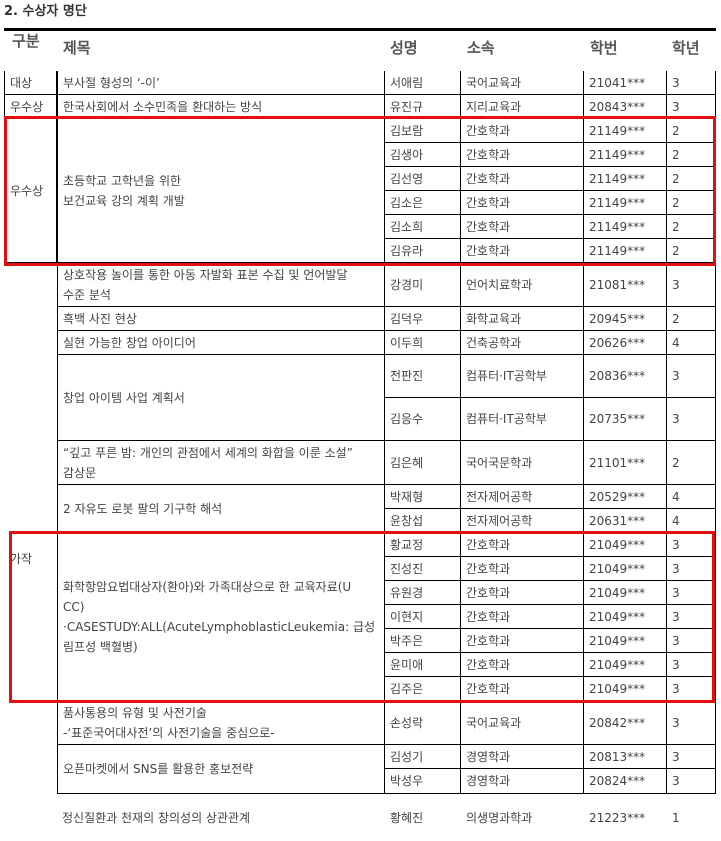 The width and height of the screenshot is (721, 841). Describe the element at coordinates (481, 48) in the screenshot. I see `header-dept: 소속` at that location.